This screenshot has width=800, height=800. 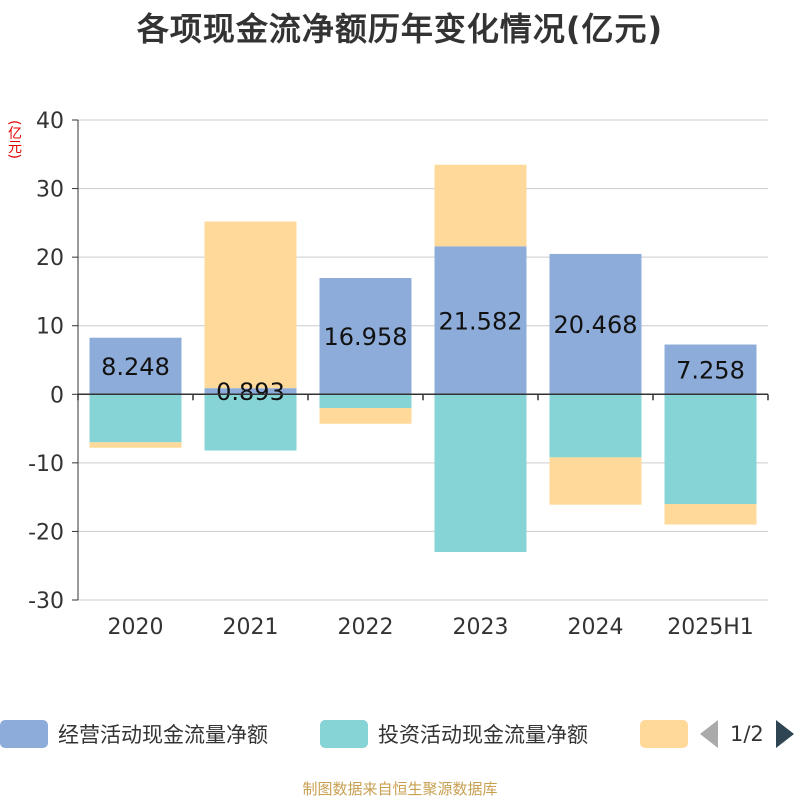 I want to click on x-category-label: 2025H1, so click(x=710, y=627).